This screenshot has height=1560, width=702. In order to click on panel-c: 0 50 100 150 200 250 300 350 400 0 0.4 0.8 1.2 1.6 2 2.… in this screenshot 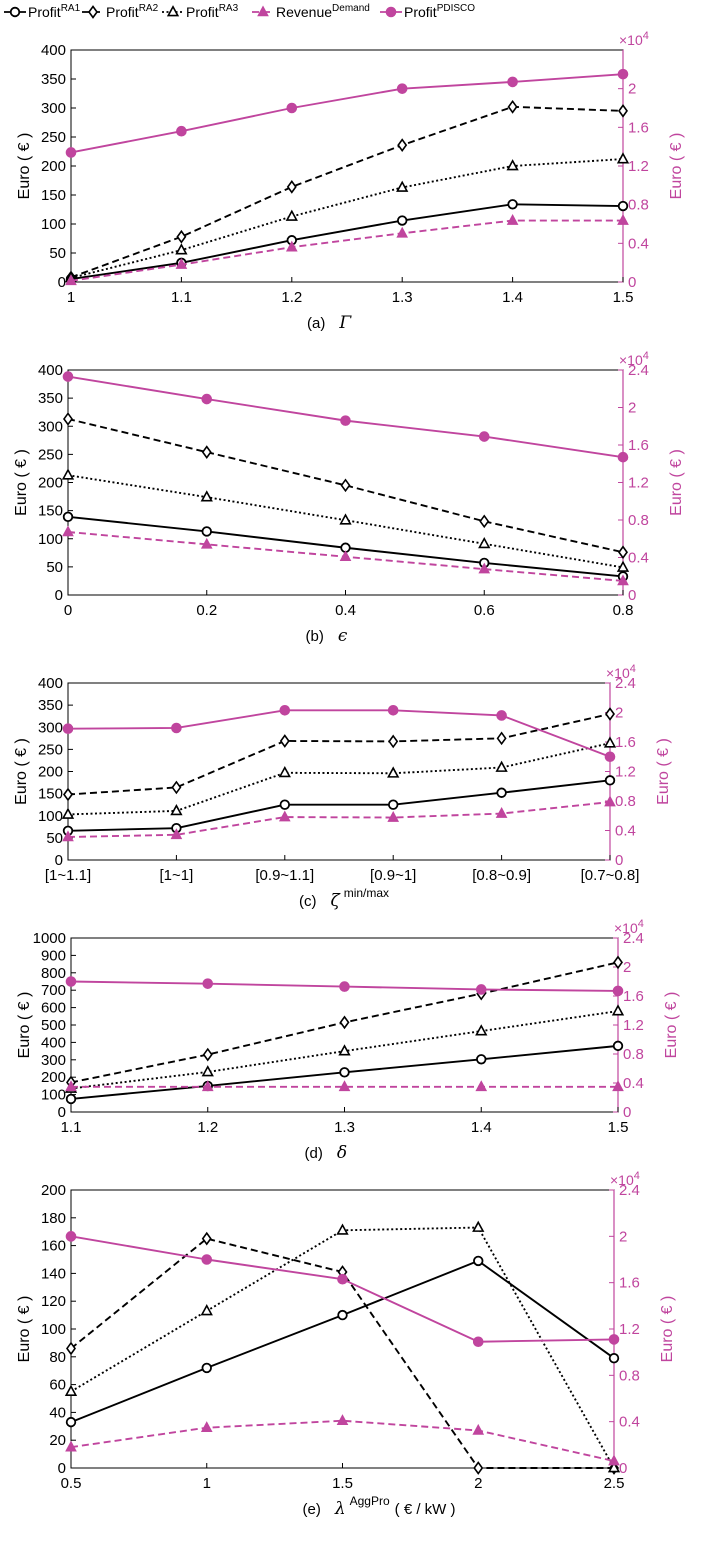, I will do `click(342, 787)`.